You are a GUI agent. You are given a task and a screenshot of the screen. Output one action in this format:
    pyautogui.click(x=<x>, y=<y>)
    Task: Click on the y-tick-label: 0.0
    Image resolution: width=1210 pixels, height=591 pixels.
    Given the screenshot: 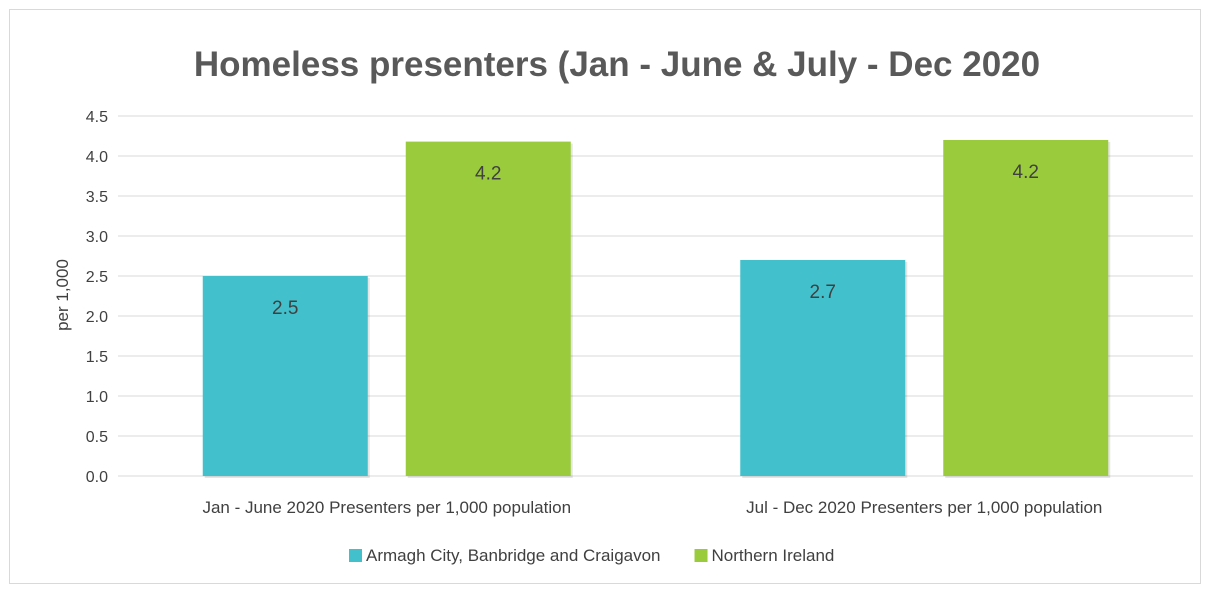 What is the action you would take?
    pyautogui.click(x=97, y=477)
    